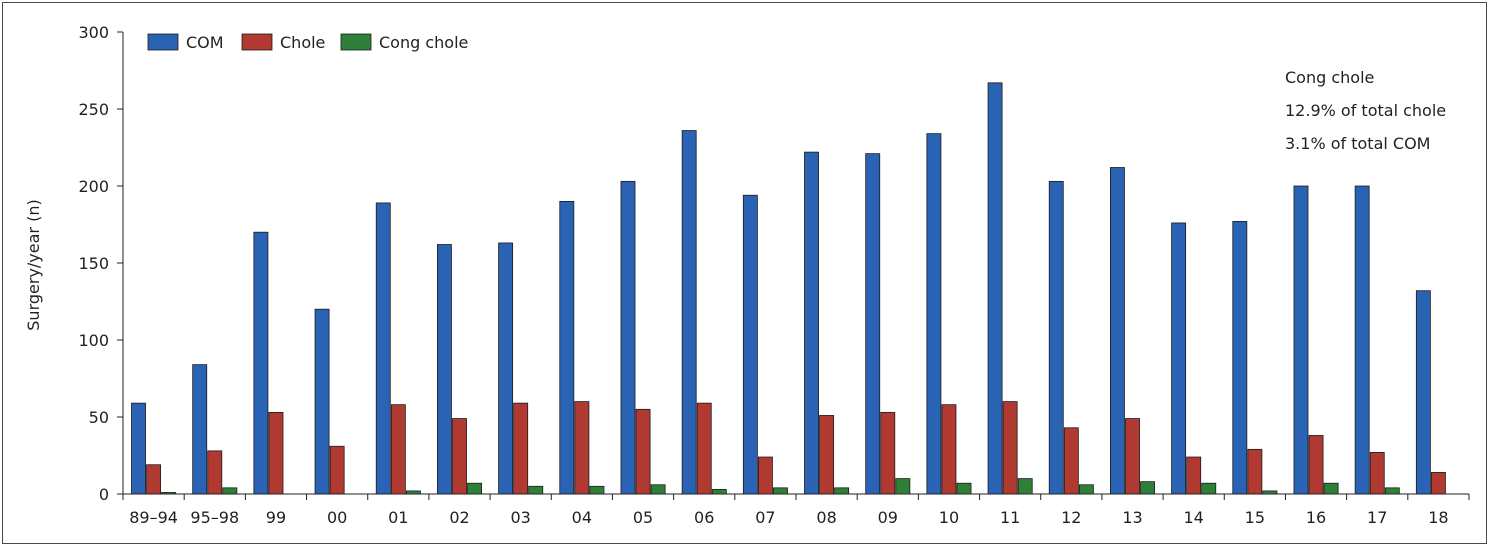  What do you see at coordinates (205, 42) in the screenshot?
I see `legend-label: COM` at bounding box center [205, 42].